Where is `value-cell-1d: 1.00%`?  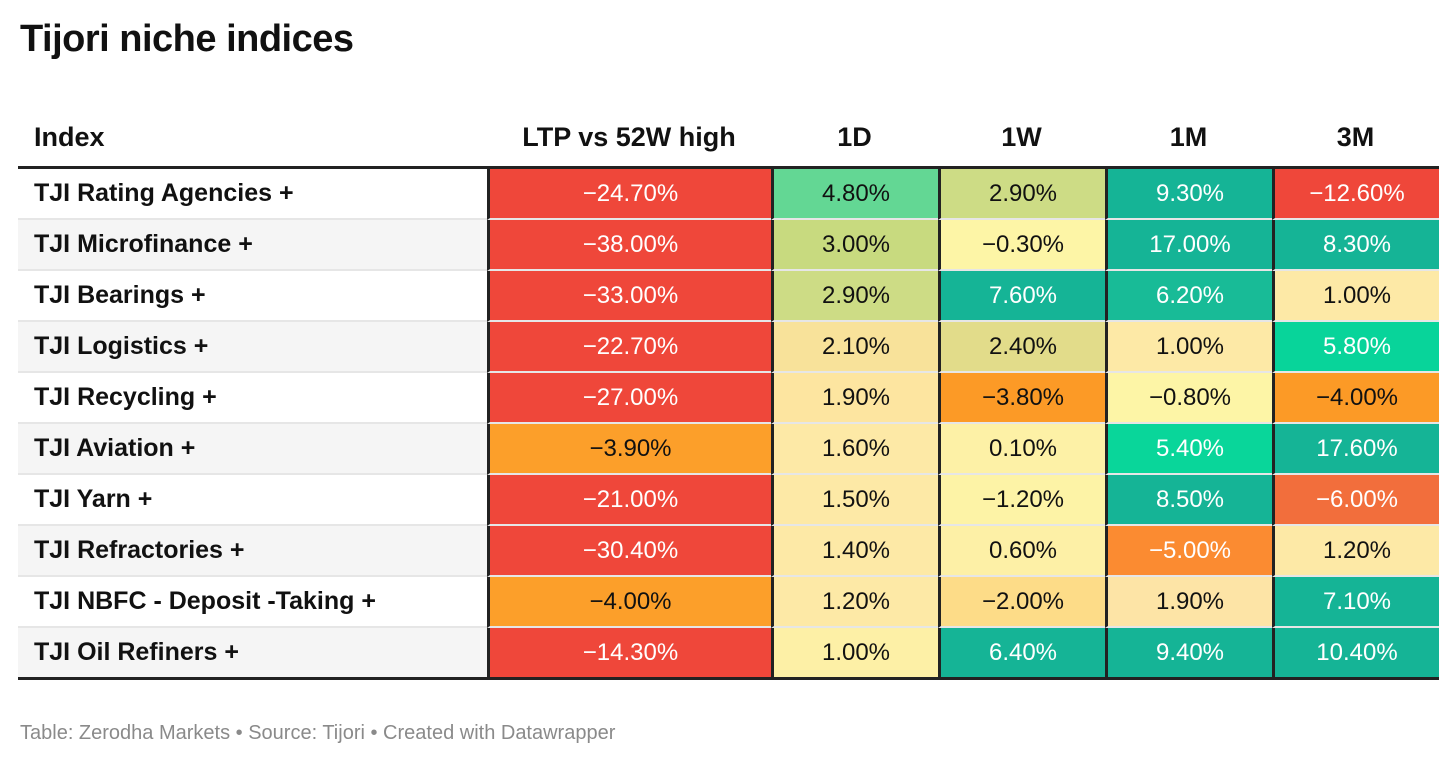 value-cell-1d: 1.00% is located at coordinates (854, 654).